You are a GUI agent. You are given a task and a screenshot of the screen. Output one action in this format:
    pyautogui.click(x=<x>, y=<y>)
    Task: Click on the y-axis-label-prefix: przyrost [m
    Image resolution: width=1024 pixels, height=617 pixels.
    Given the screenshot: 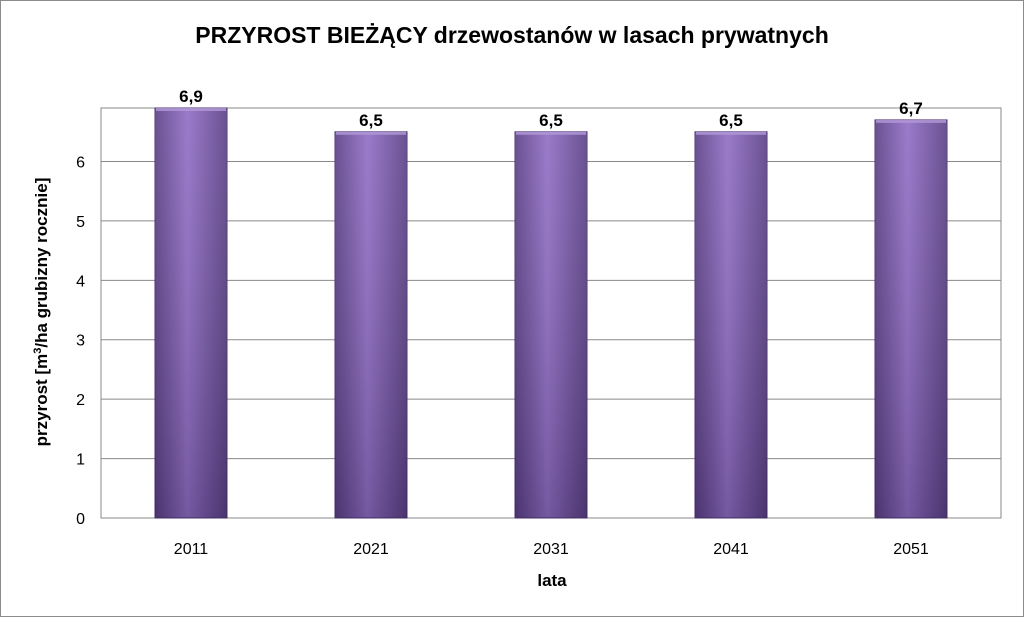 What is the action you would take?
    pyautogui.click(x=41, y=400)
    